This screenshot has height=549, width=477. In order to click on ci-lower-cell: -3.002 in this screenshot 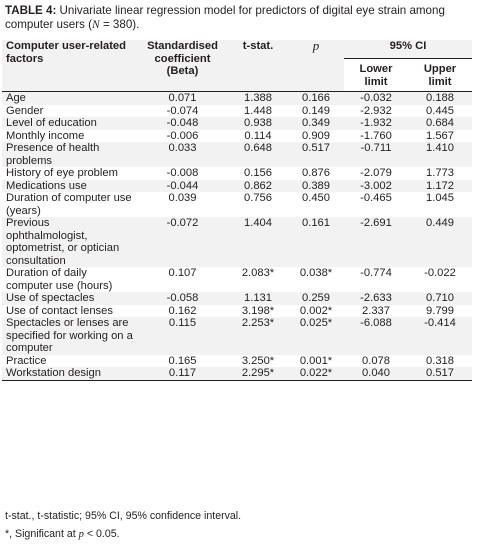, I will do `click(376, 185)`.